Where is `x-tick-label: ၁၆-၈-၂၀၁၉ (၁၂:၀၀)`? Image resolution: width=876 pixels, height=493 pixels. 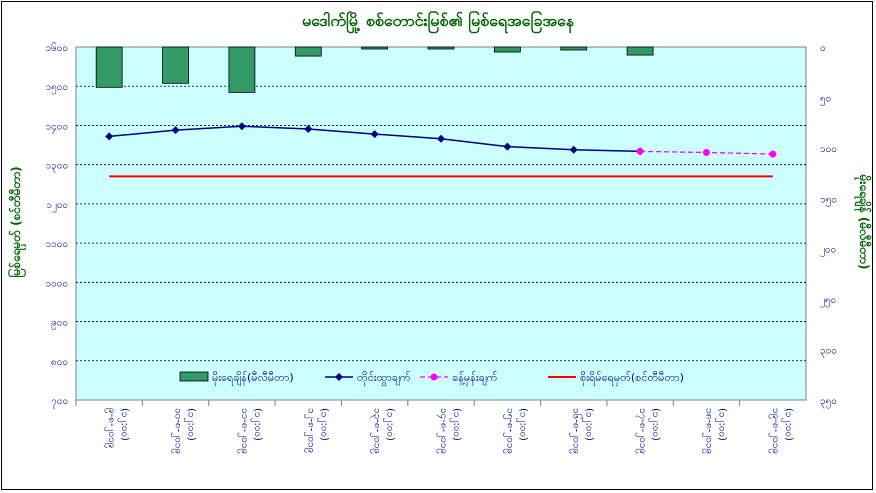
x-tick-label: ၁၆-၈-၂၀၁၉ (၁၂:၀၀) is located at coordinates (582, 431).